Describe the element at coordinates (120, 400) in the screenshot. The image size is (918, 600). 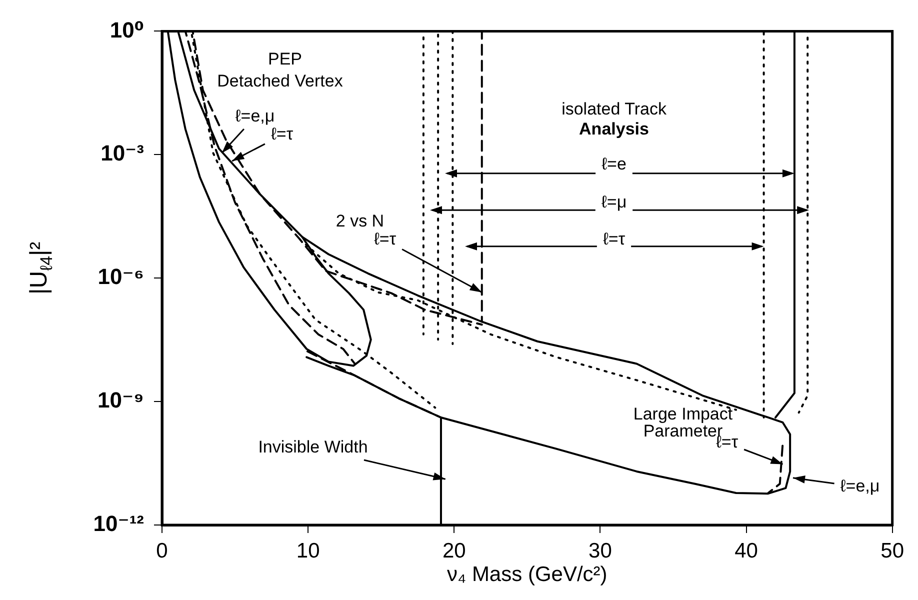
I see `y-tick-label: 10⁻⁹` at that location.